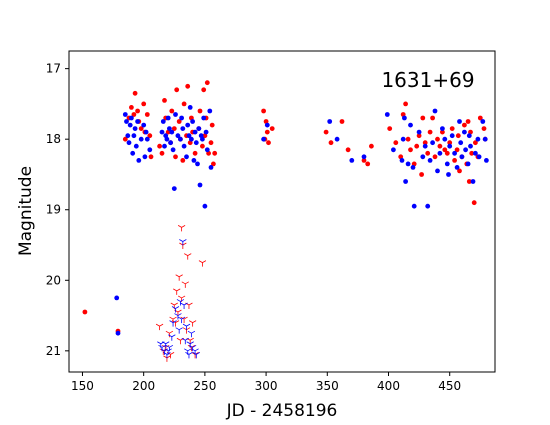  Describe the element at coordinates (53, 69) in the screenshot. I see `y-tick-label: 17` at that location.